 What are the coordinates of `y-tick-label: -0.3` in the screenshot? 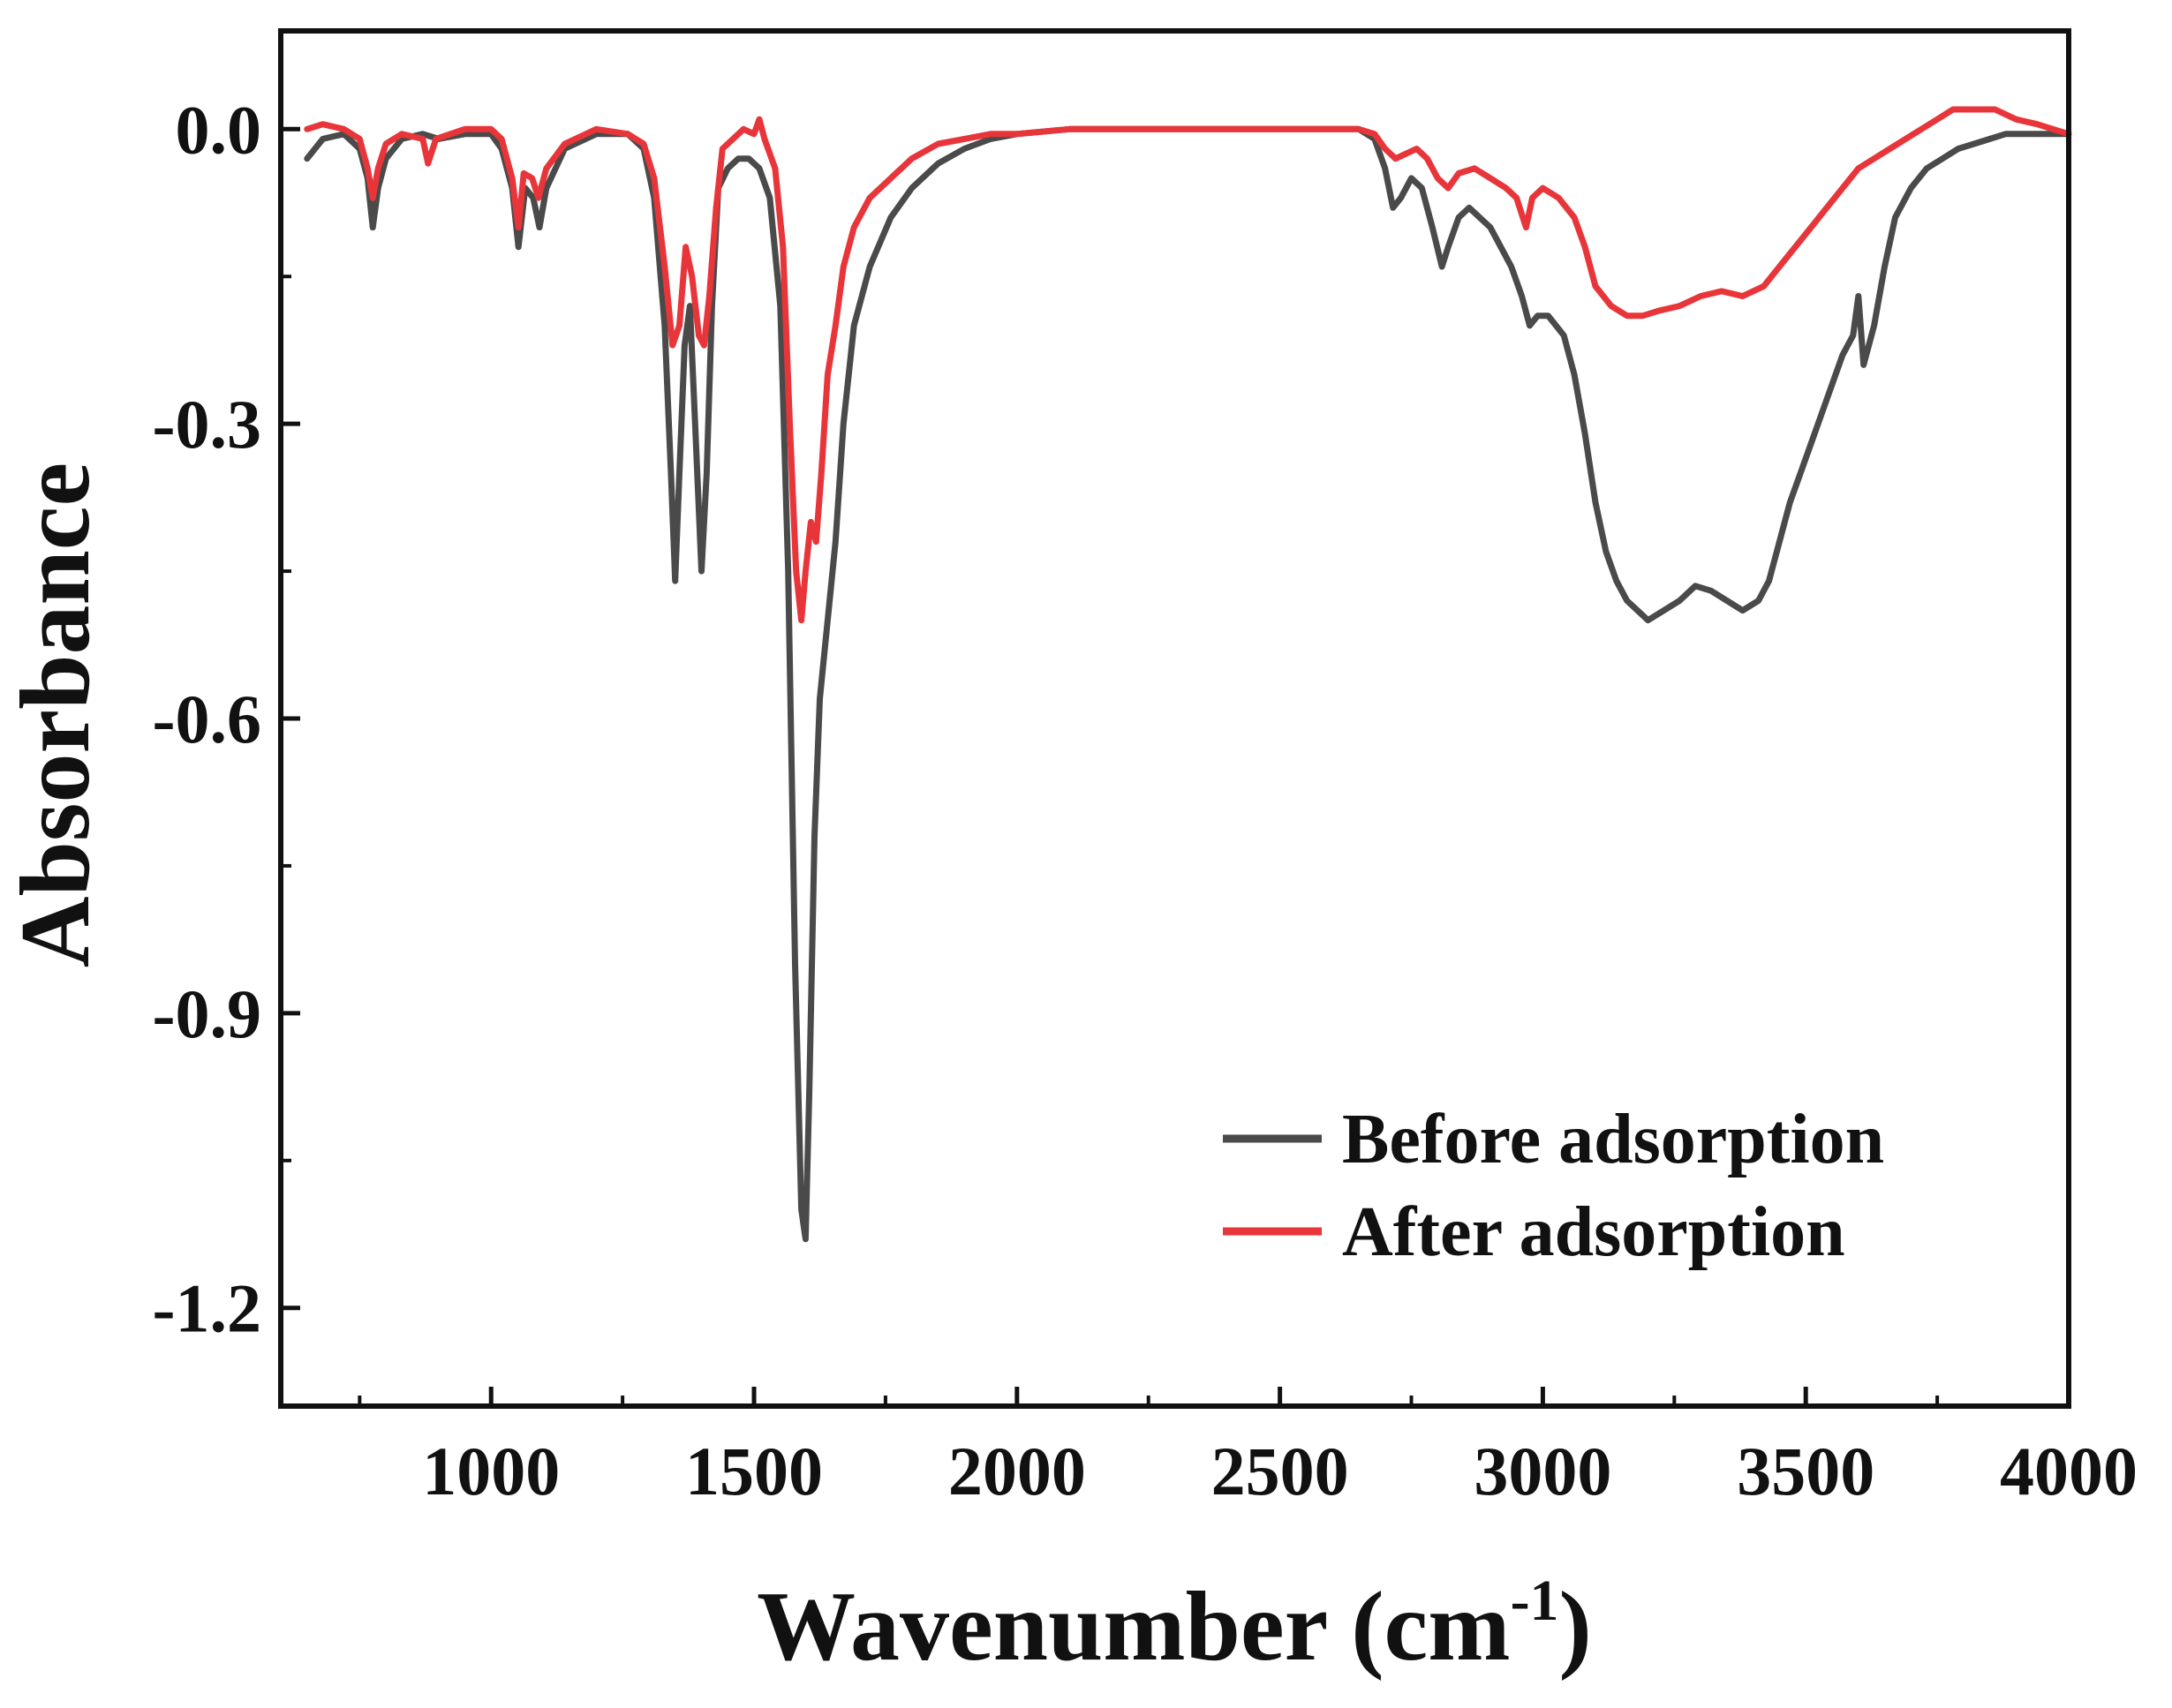 It's located at (207, 425).